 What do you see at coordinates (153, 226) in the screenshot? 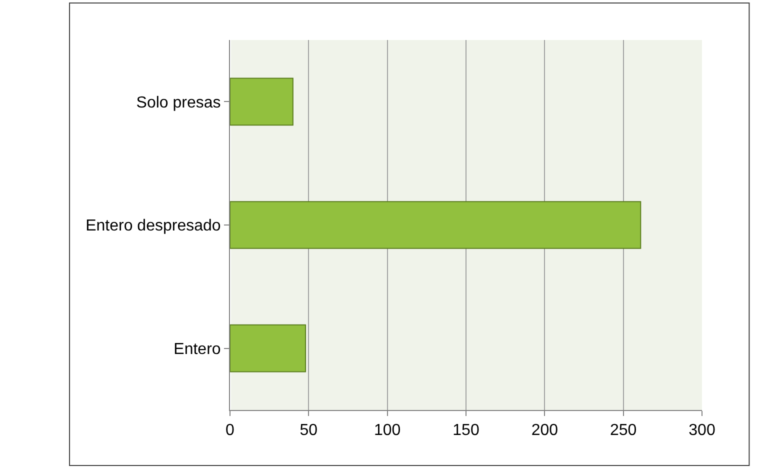
I see `y-tick-label: Entero despresado` at bounding box center [153, 226].